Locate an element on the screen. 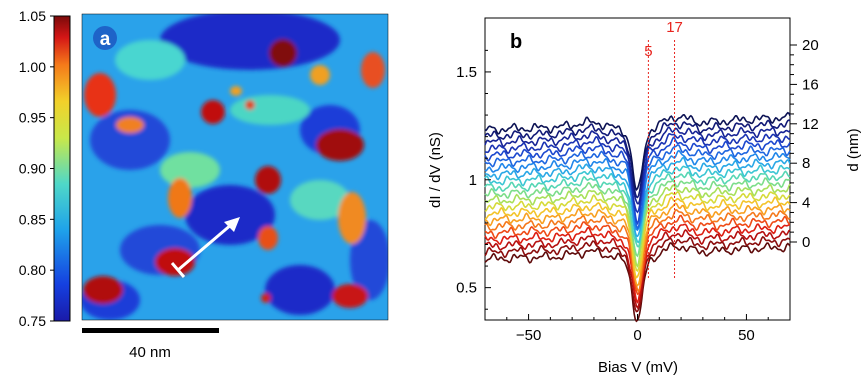 Image resolution: width=866 pixels, height=383 pixels. right-tick-label: 20 is located at coordinates (810, 45).